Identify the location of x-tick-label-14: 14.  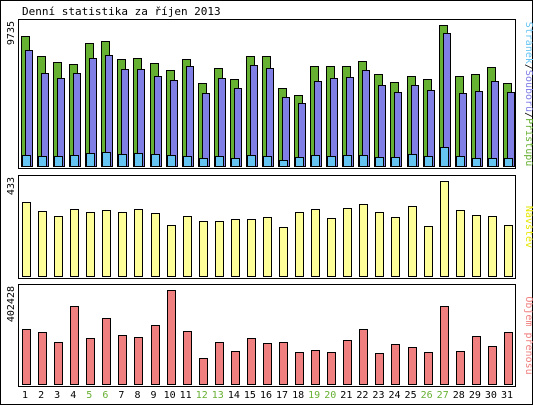
(234, 395).